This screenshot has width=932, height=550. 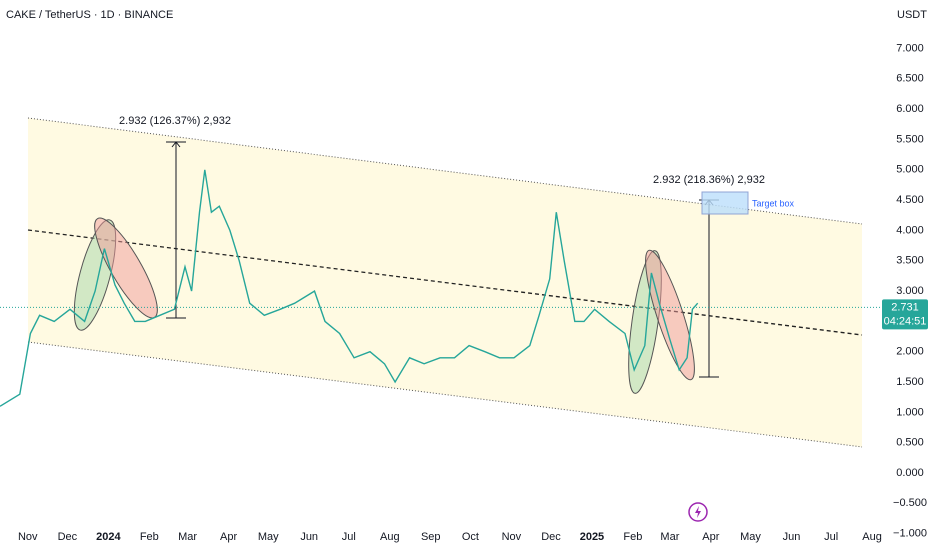 I want to click on target-label: Target box, so click(x=773, y=203).